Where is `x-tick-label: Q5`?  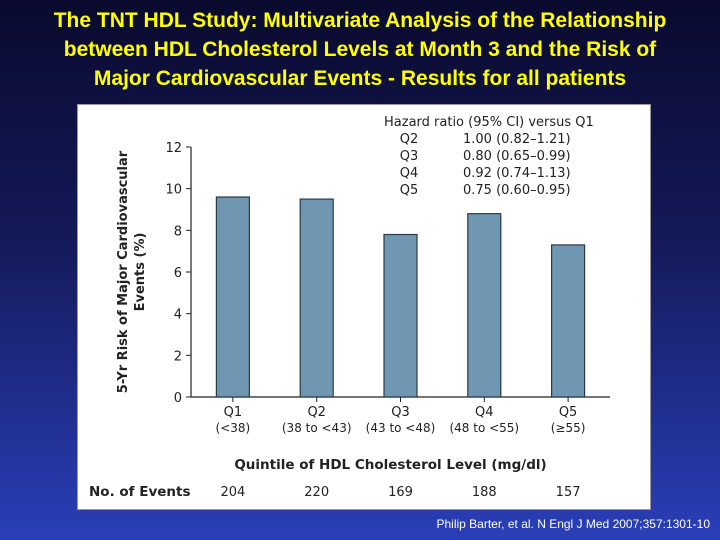 x-tick-label: Q5 is located at coordinates (568, 412).